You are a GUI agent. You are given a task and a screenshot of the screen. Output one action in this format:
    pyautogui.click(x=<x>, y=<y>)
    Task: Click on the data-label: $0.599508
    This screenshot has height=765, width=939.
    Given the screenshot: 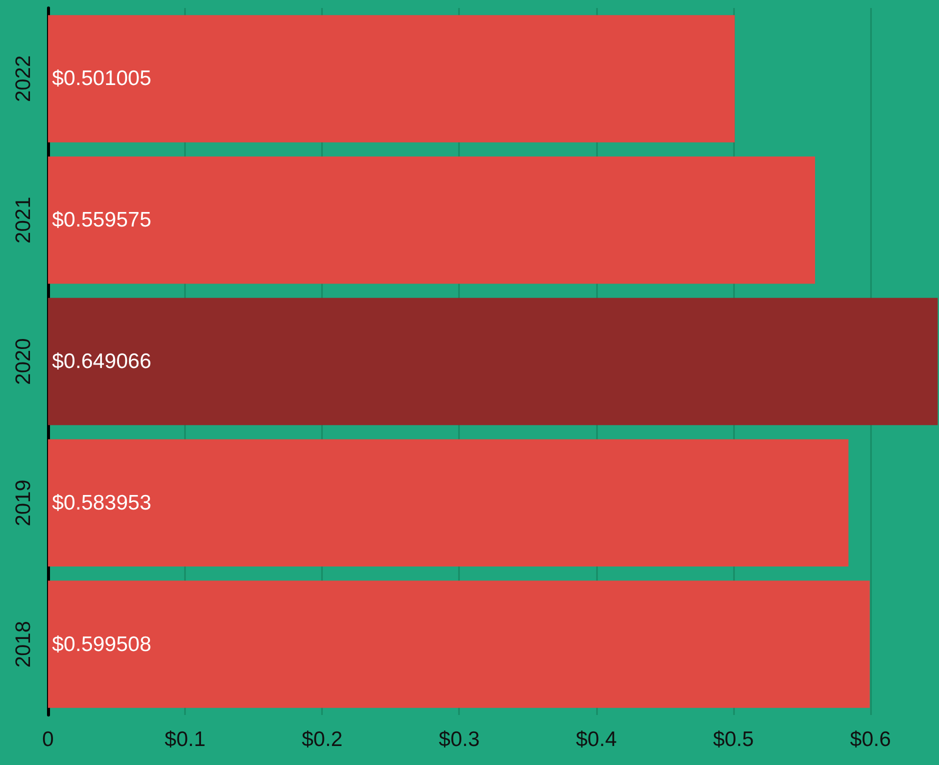 What is the action you would take?
    pyautogui.click(x=102, y=644)
    